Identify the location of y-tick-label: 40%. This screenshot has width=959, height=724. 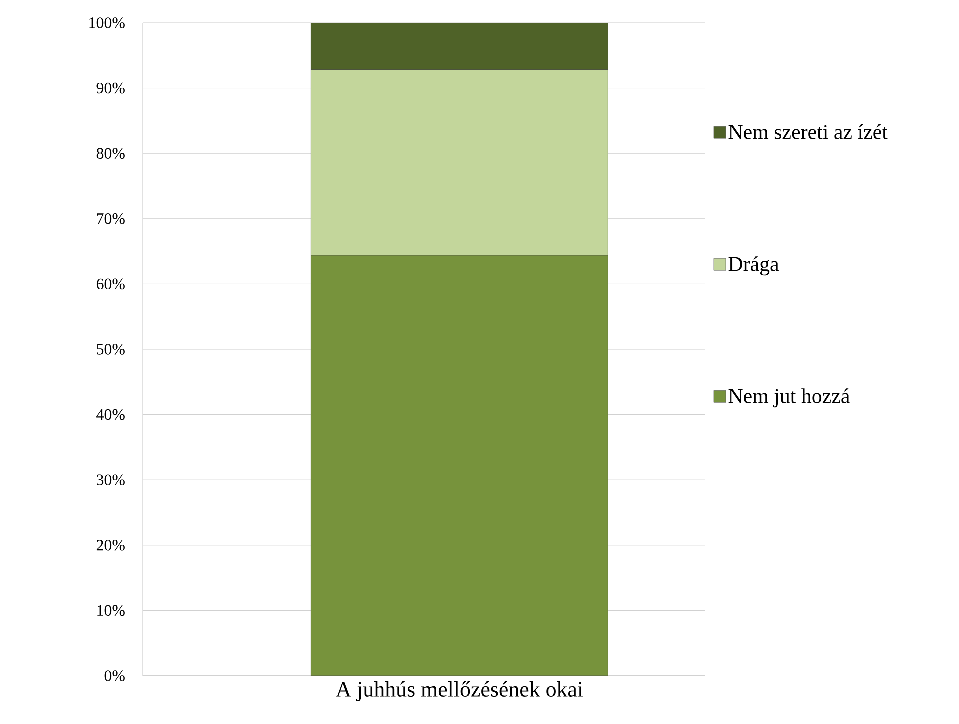
(110, 414).